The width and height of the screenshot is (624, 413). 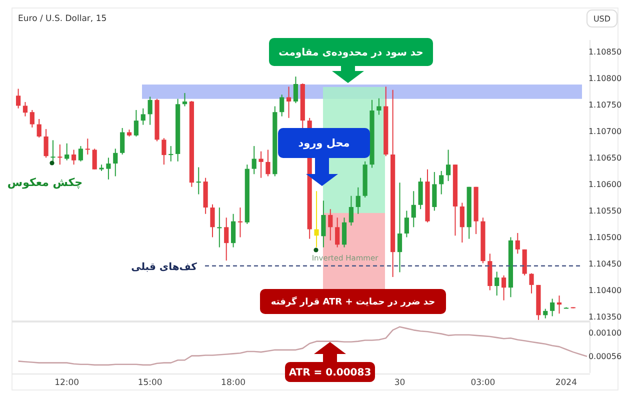 I want to click on x-tick-label: 18:00, so click(x=233, y=383).